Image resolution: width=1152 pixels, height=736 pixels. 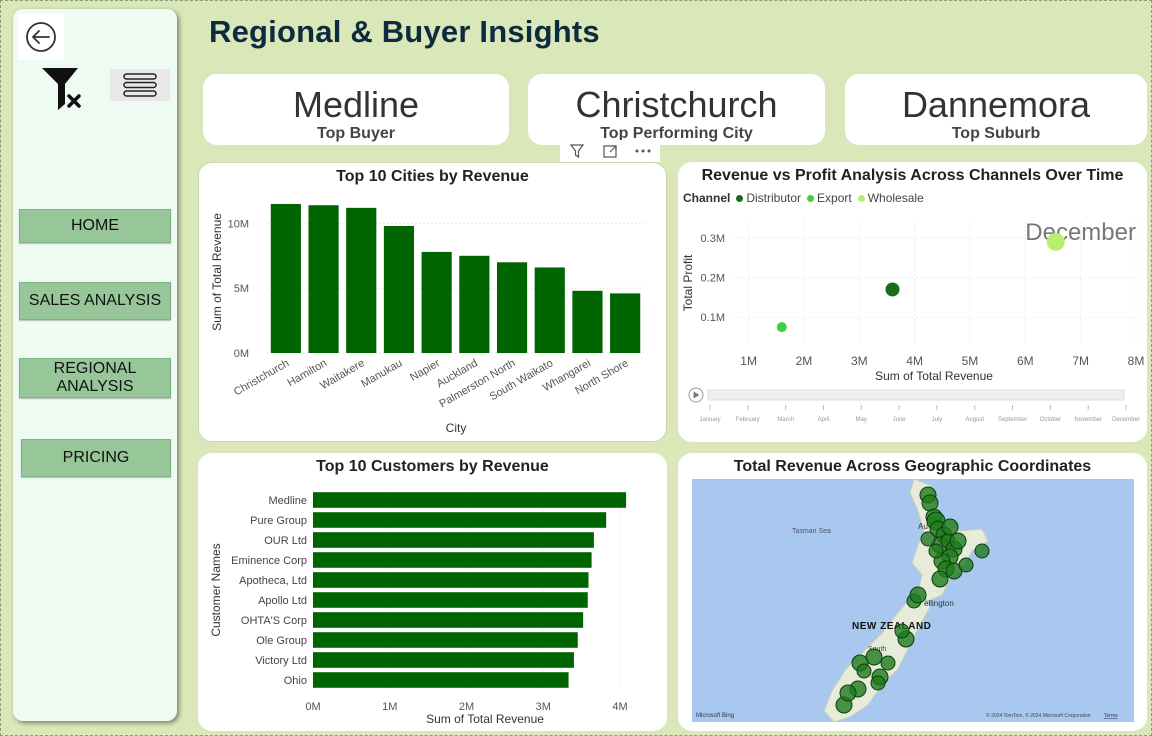 What do you see at coordinates (1088, 420) in the screenshot?
I see `play-axis-month-label: November` at bounding box center [1088, 420].